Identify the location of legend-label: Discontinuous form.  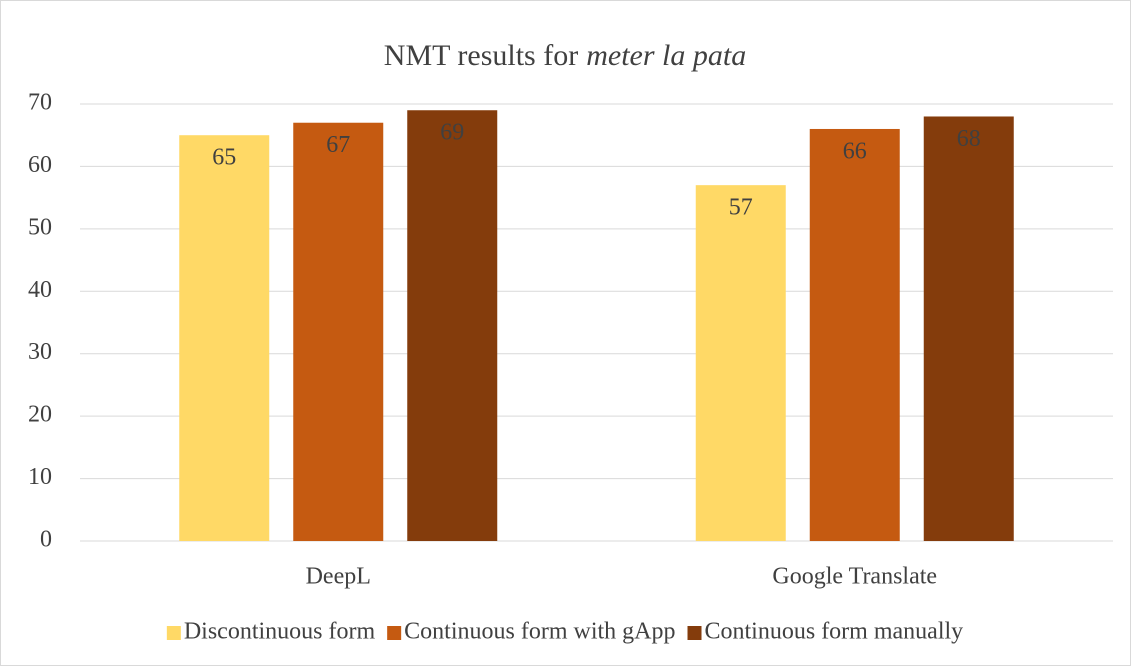
(280, 632).